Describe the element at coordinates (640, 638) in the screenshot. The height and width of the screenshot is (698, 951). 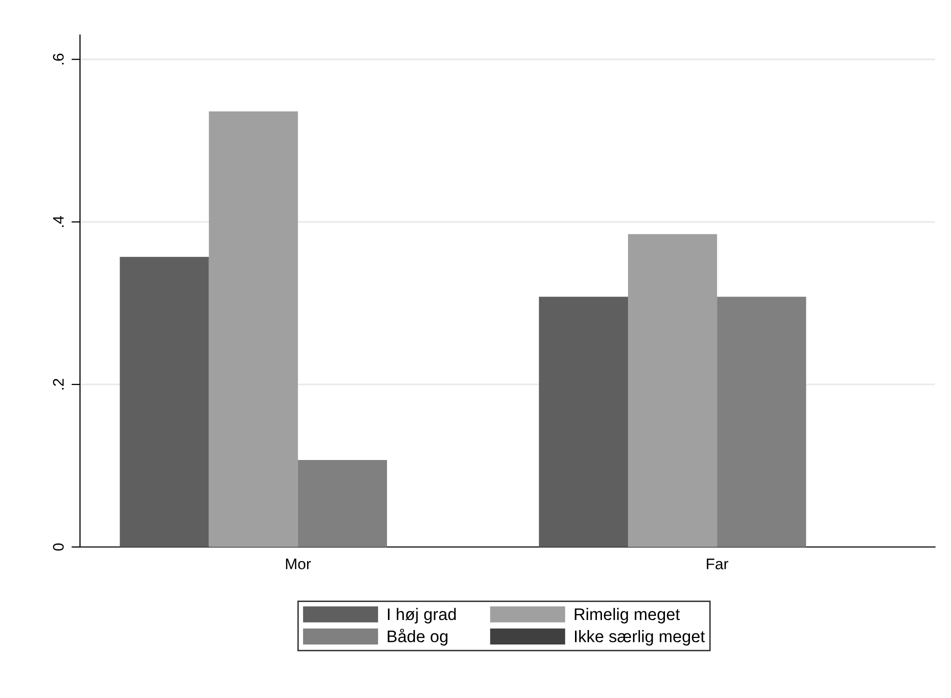
I see `legend-label: Ikke særlig meget` at that location.